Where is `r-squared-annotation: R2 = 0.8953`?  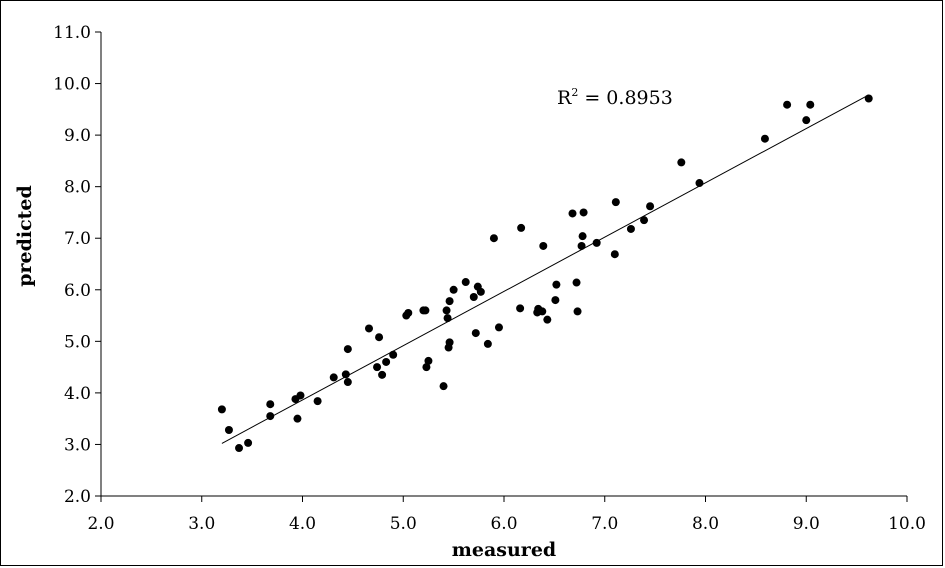 r-squared-annotation: R2 = 0.8953 is located at coordinates (615, 97).